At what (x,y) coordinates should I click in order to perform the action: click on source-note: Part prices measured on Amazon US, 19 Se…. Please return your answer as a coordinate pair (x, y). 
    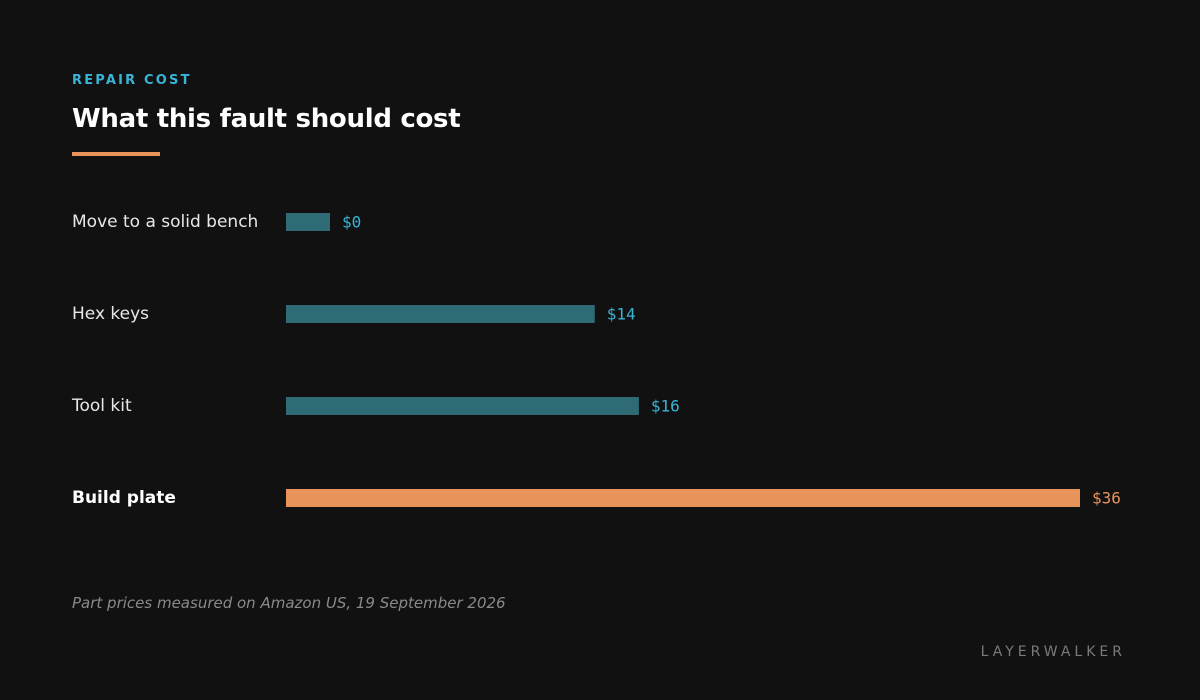
    Looking at the image, I should click on (289, 603).